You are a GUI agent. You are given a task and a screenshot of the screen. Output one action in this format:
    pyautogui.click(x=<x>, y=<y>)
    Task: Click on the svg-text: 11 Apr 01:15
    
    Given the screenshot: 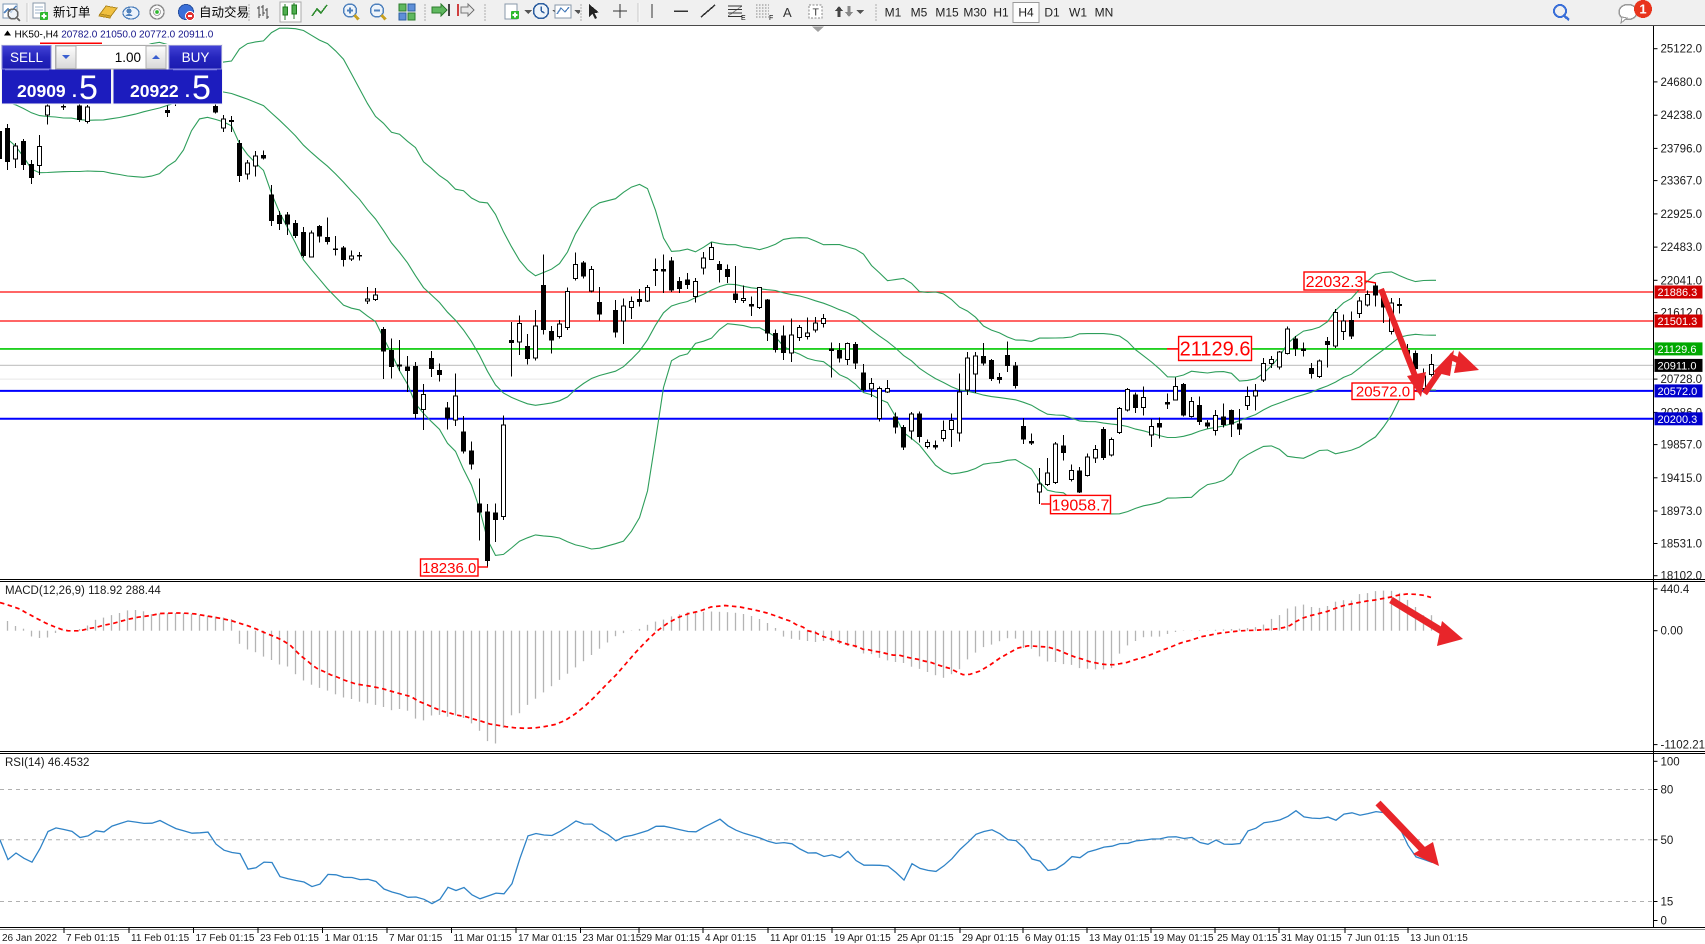 What is the action you would take?
    pyautogui.click(x=798, y=938)
    